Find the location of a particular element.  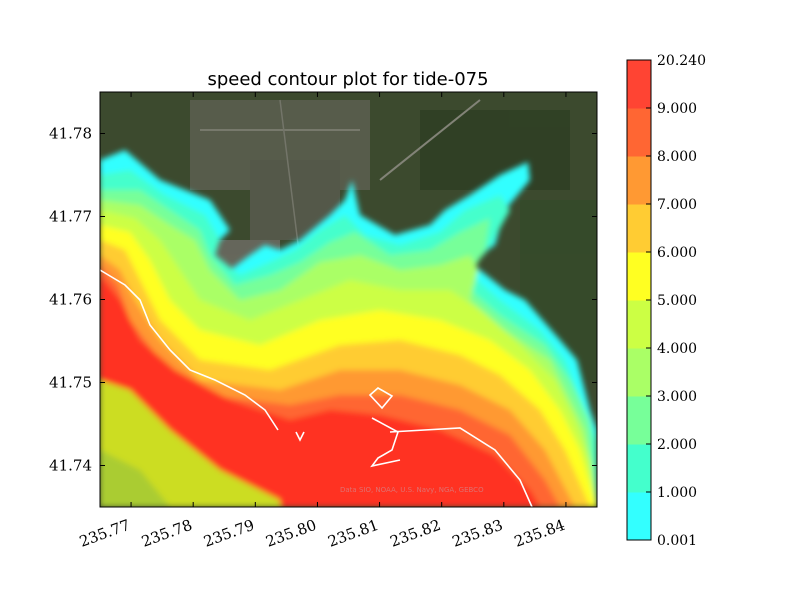

colorbar-label: 6.000 is located at coordinates (677, 253).